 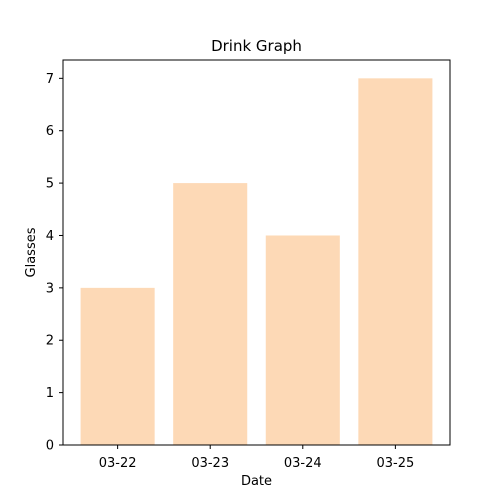 What do you see at coordinates (50, 446) in the screenshot?
I see `y-tick-label: 0` at bounding box center [50, 446].